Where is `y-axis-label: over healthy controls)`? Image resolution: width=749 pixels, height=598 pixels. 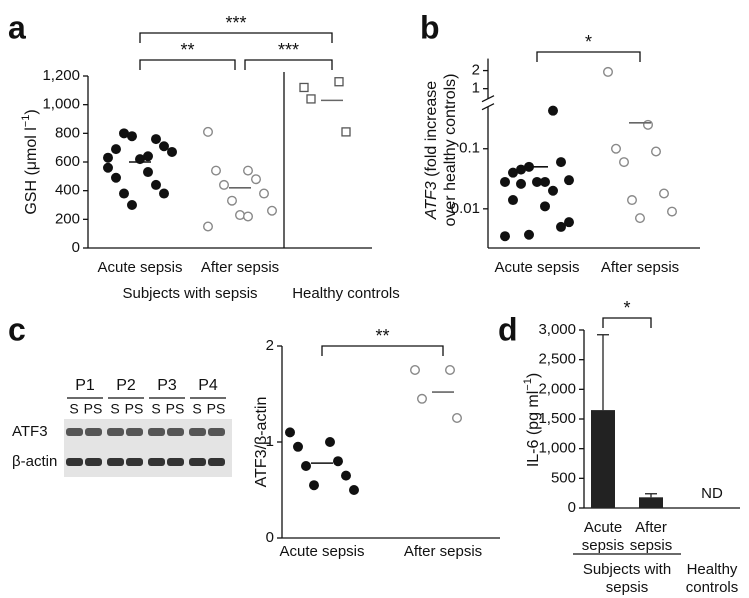 y-axis-label: over healthy controls) is located at coordinates (450, 150).